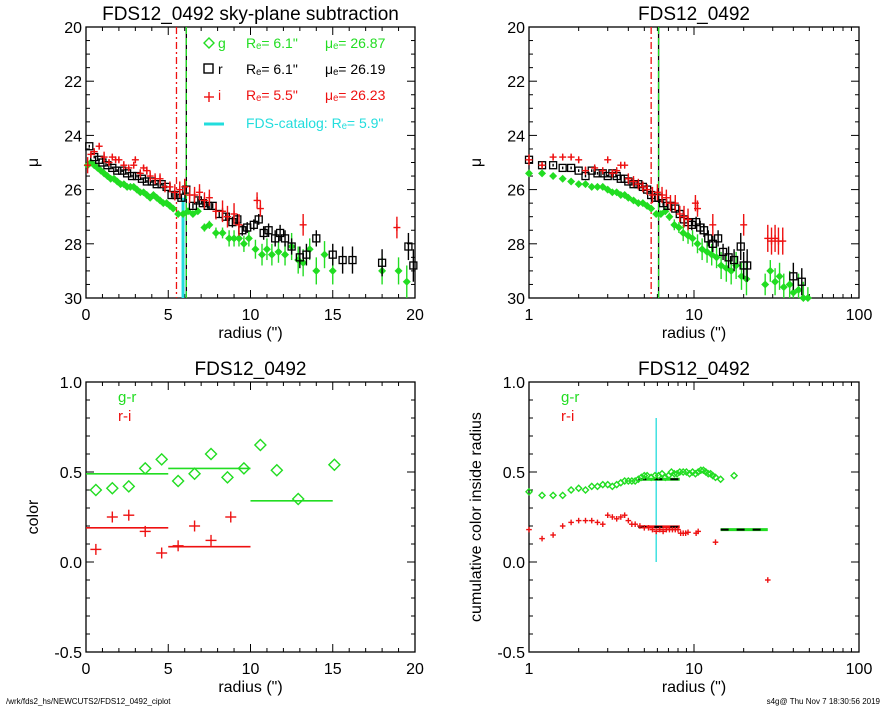 The width and height of the screenshot is (885, 708). Describe the element at coordinates (33, 162) in the screenshot. I see `y-axis-label: μ` at that location.